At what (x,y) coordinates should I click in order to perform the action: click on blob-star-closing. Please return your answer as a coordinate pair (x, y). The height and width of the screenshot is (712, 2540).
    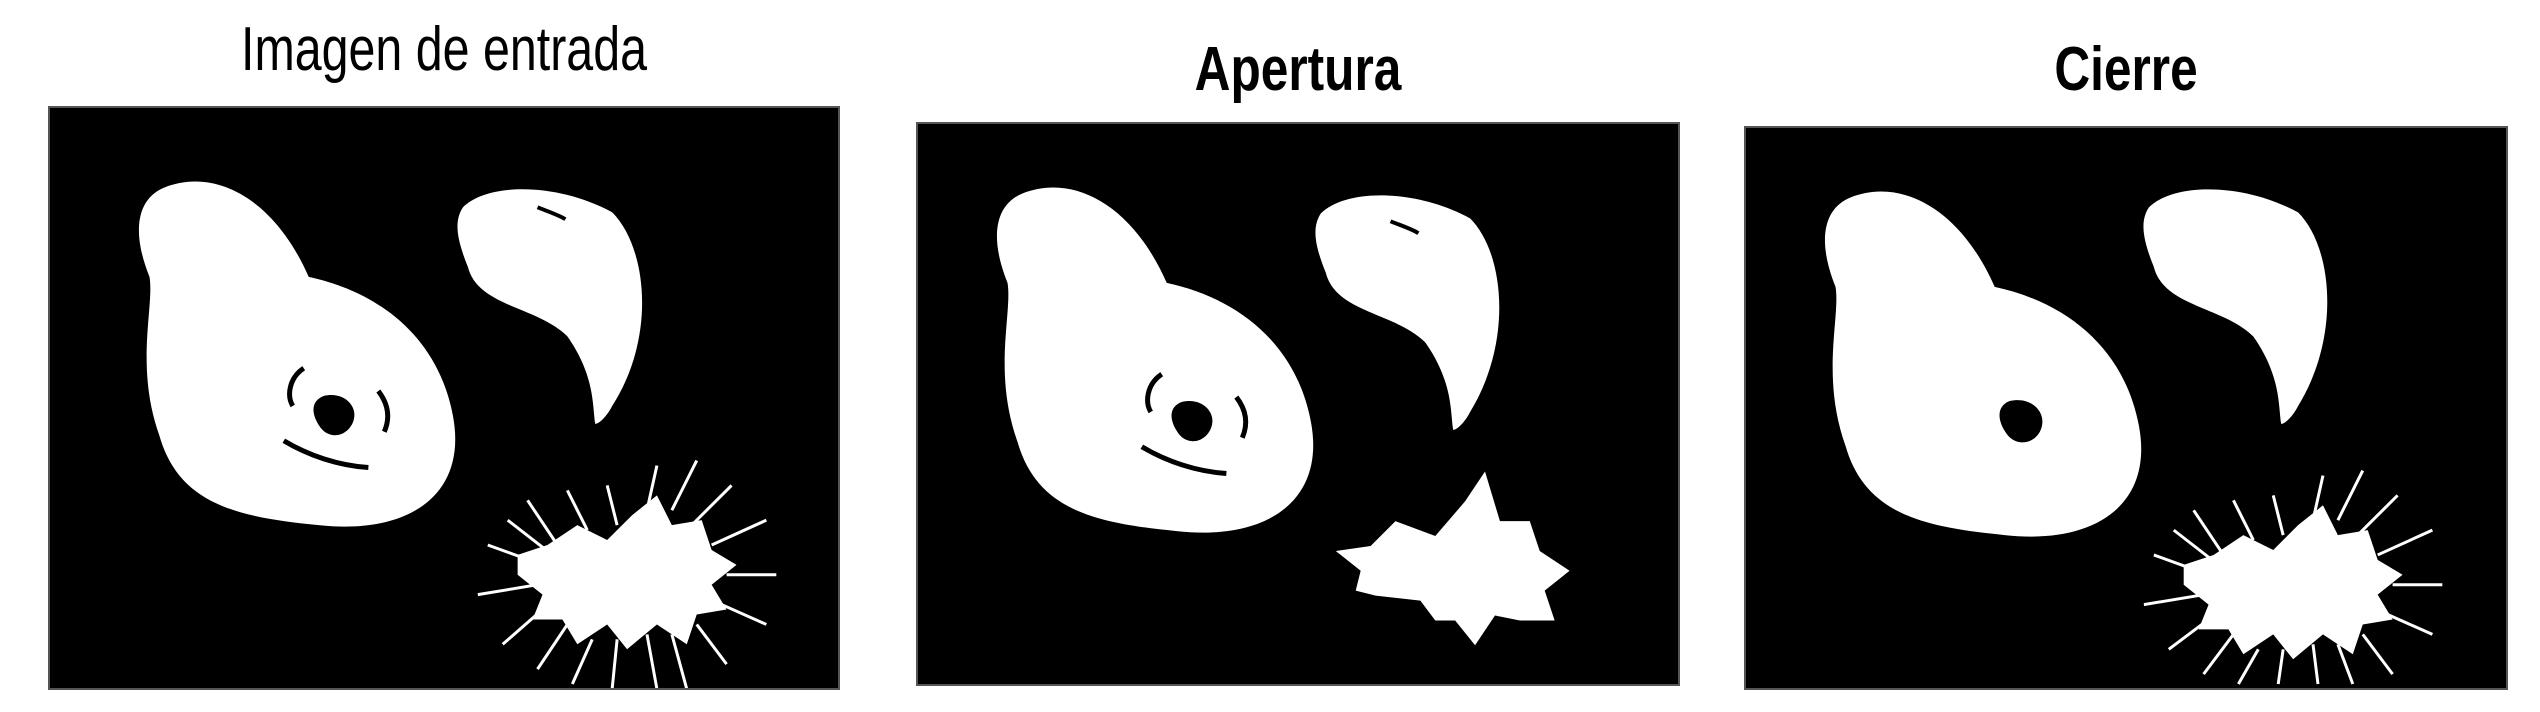
    Looking at the image, I should click on (2293, 577).